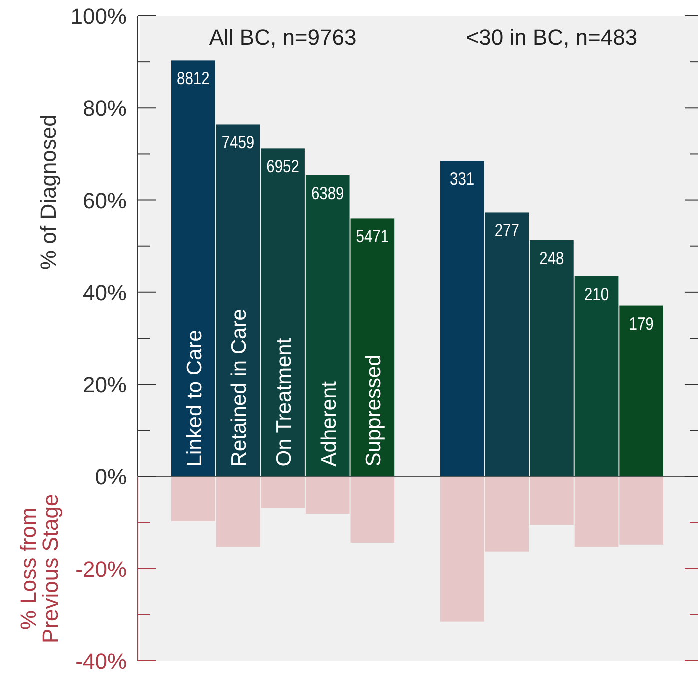 This screenshot has width=698, height=675. Describe the element at coordinates (98, 16) in the screenshot. I see `y-tick-label: 100%` at that location.